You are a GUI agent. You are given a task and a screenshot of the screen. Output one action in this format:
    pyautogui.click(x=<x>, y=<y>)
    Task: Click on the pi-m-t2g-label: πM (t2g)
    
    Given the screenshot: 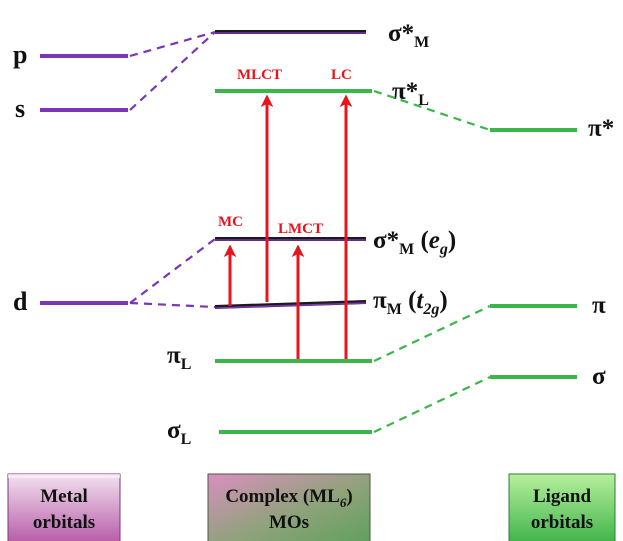 What is the action you would take?
    pyautogui.click(x=410, y=302)
    